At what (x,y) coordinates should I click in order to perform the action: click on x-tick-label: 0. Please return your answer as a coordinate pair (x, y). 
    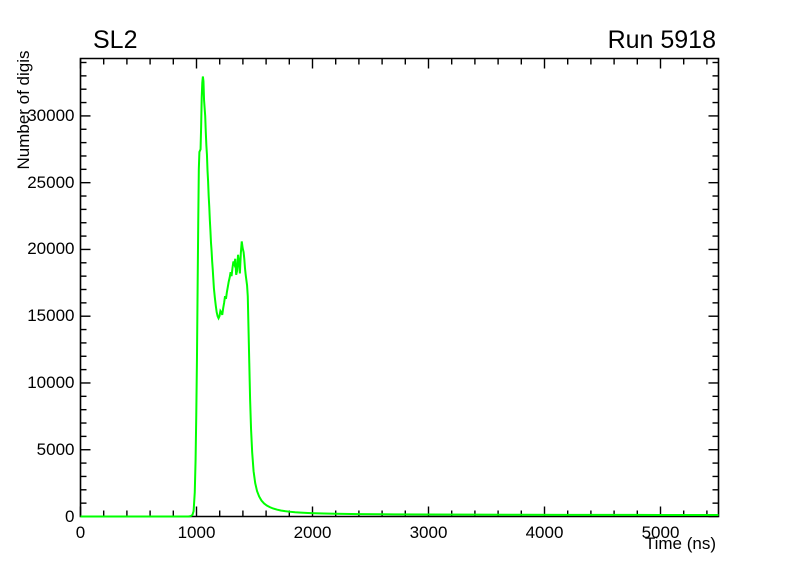
    Looking at the image, I should click on (80, 532).